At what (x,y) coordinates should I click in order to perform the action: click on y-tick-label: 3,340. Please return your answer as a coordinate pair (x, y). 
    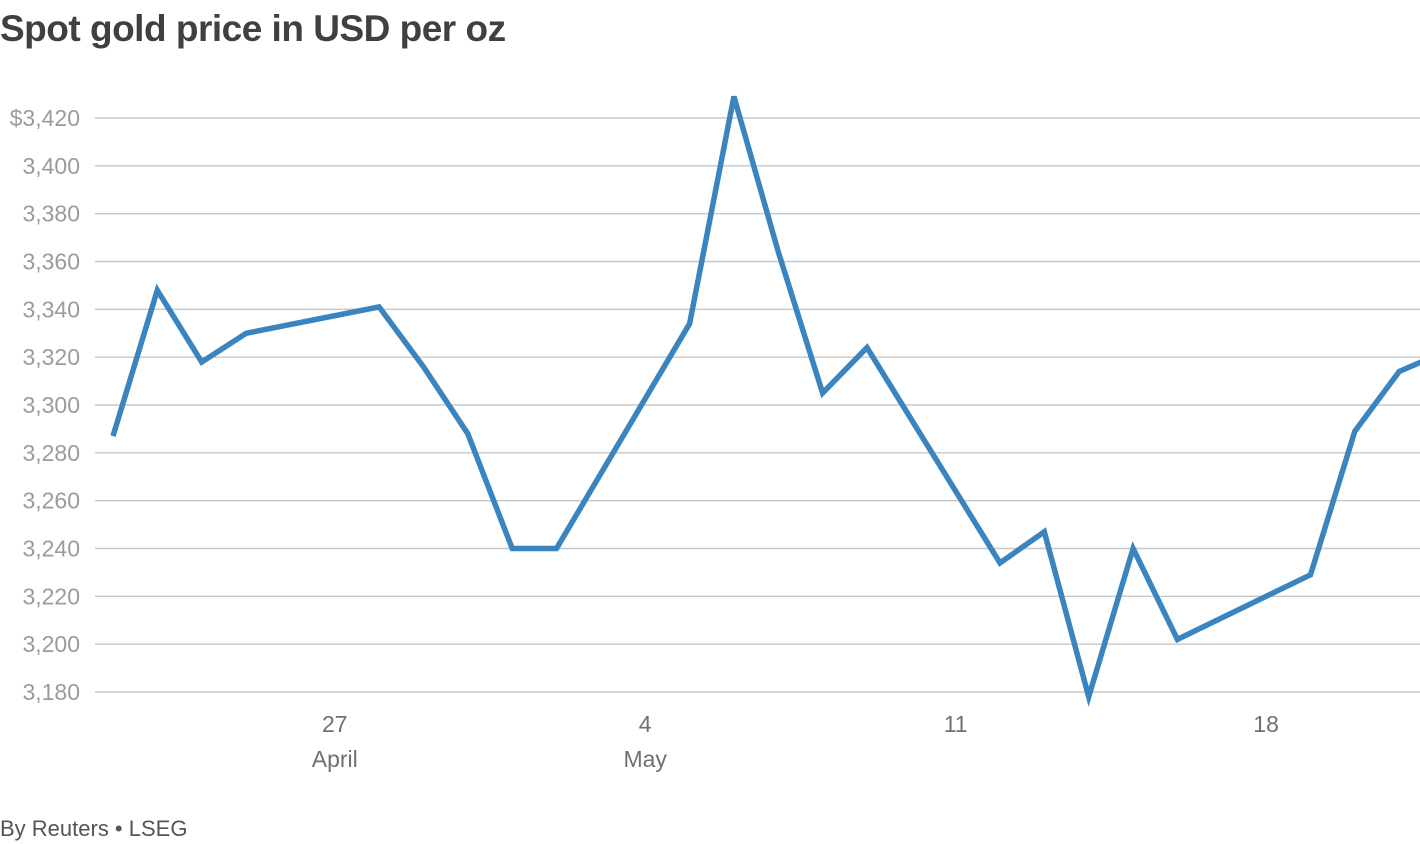
    Looking at the image, I should click on (51, 309).